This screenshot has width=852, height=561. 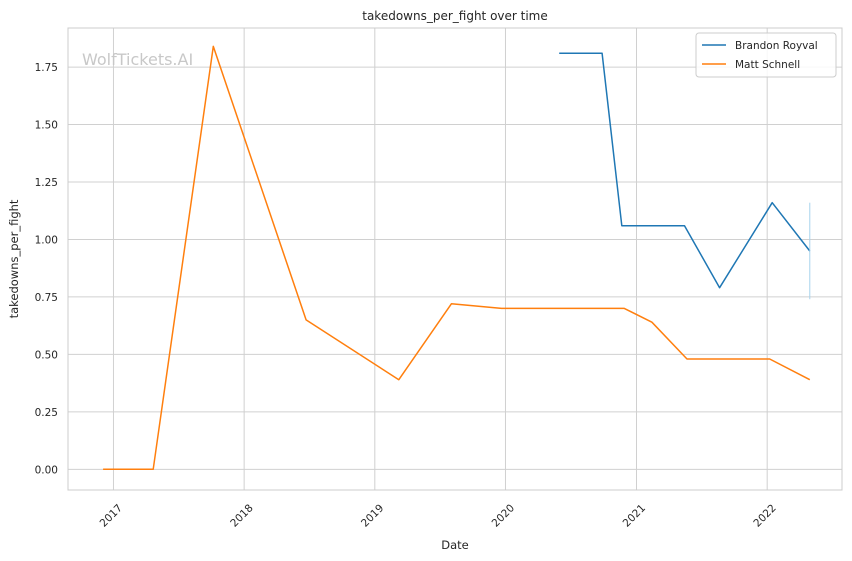 I want to click on y-tick-label: 1.75, so click(x=46, y=68).